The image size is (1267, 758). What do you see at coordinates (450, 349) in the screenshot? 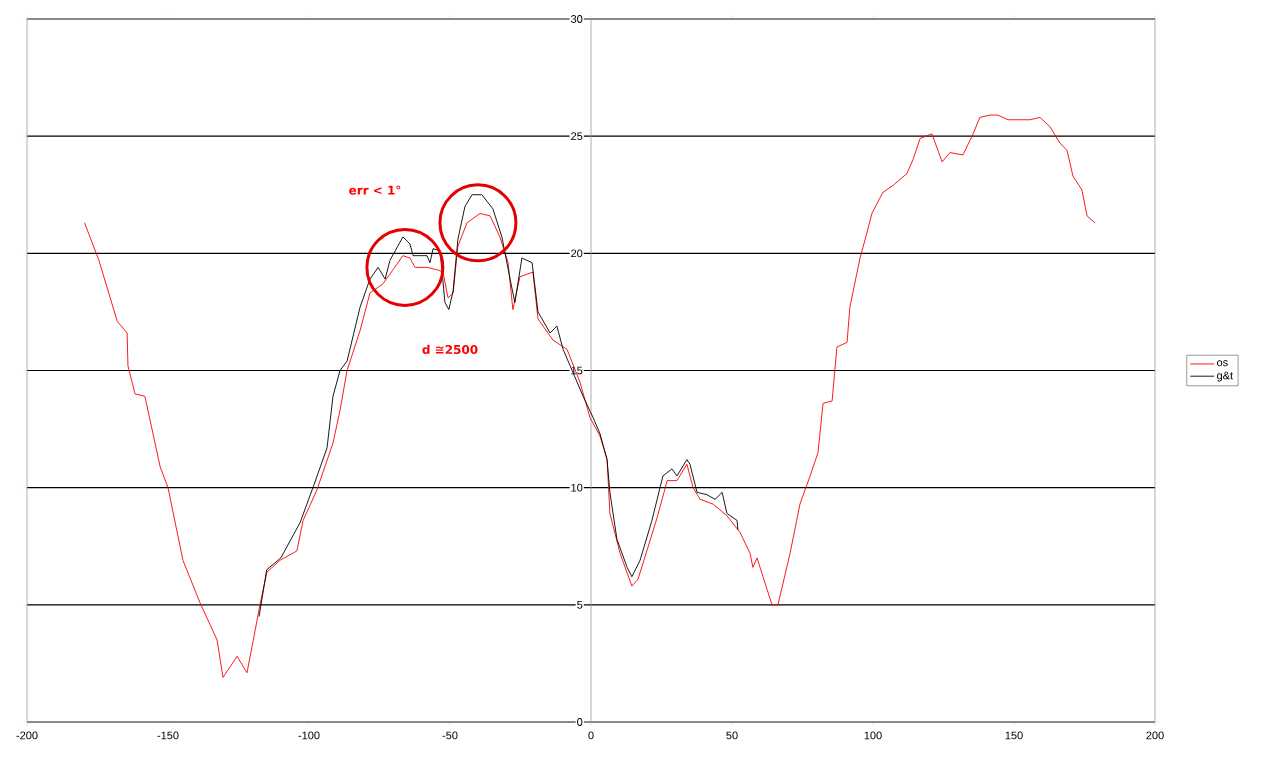
I see `annotation: d ≅2500` at bounding box center [450, 349].